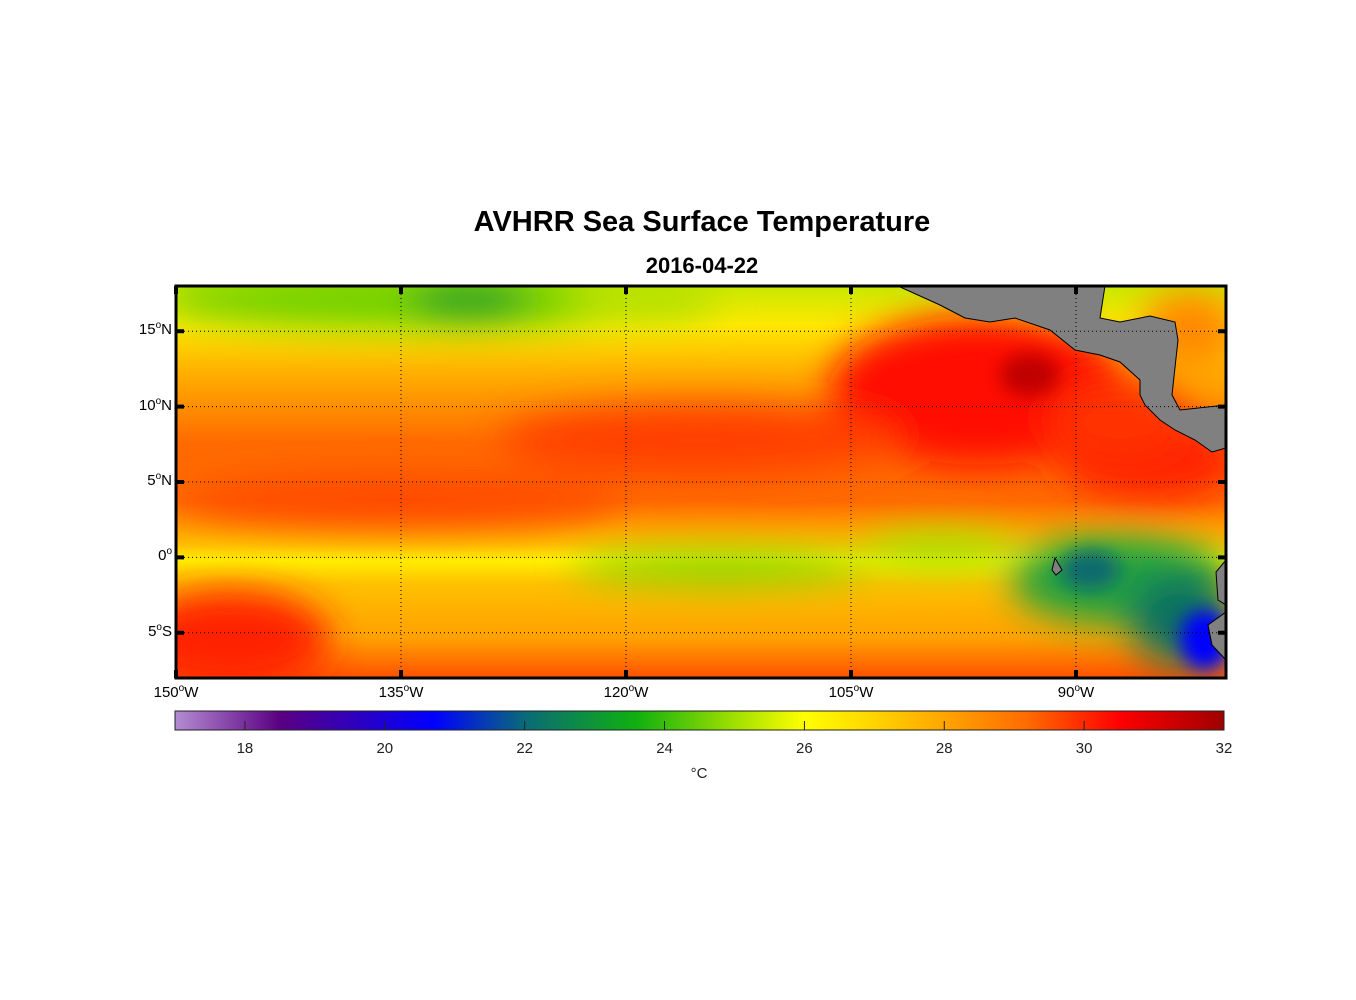  I want to click on label-number: 135, so click(391, 692).